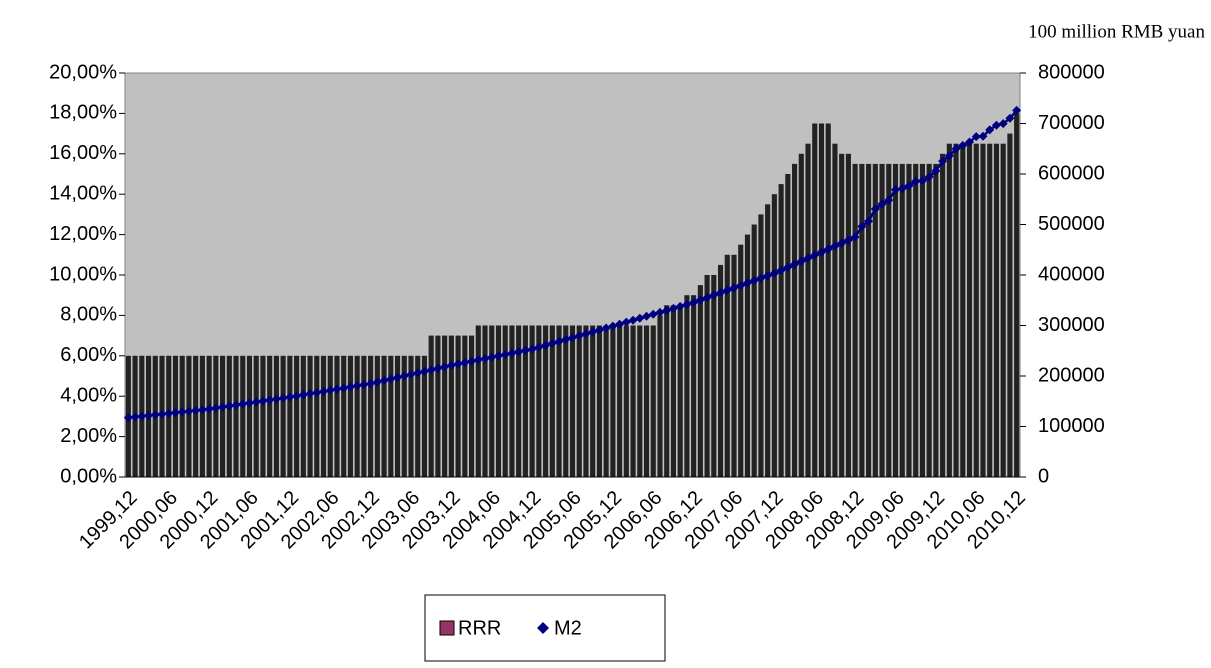 This screenshot has width=1211, height=668. What do you see at coordinates (88, 395) in the screenshot?
I see `y-tick-label: 4,00%` at bounding box center [88, 395].